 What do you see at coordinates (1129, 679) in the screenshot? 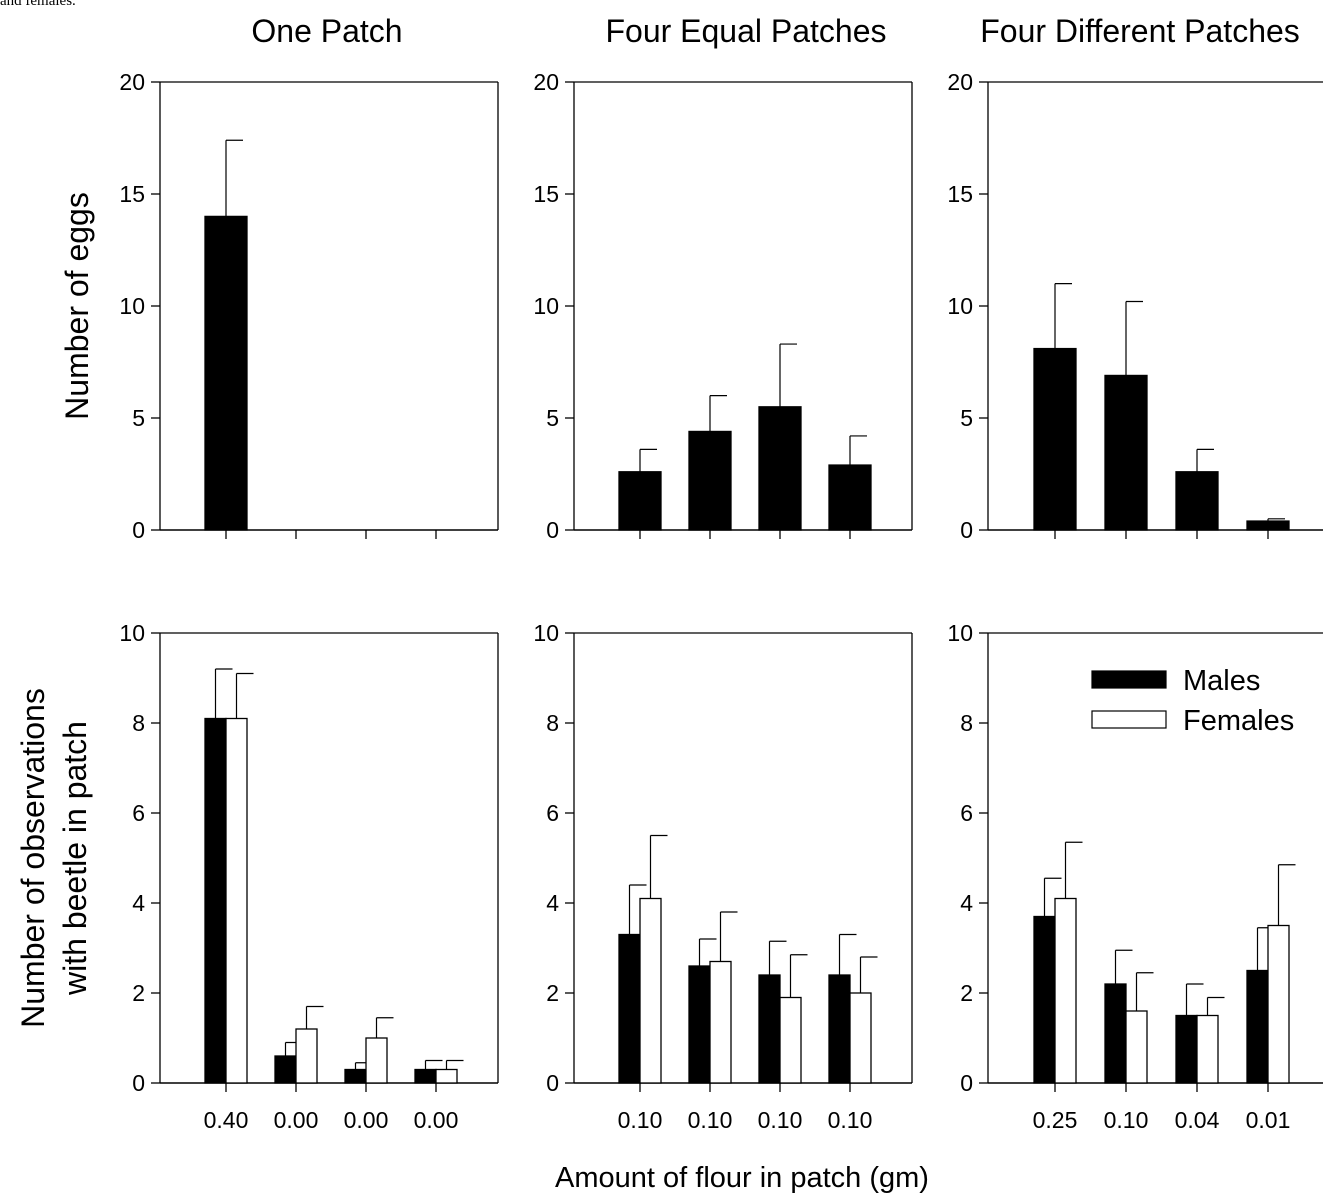
I see `legend-swatch-males` at bounding box center [1129, 679].